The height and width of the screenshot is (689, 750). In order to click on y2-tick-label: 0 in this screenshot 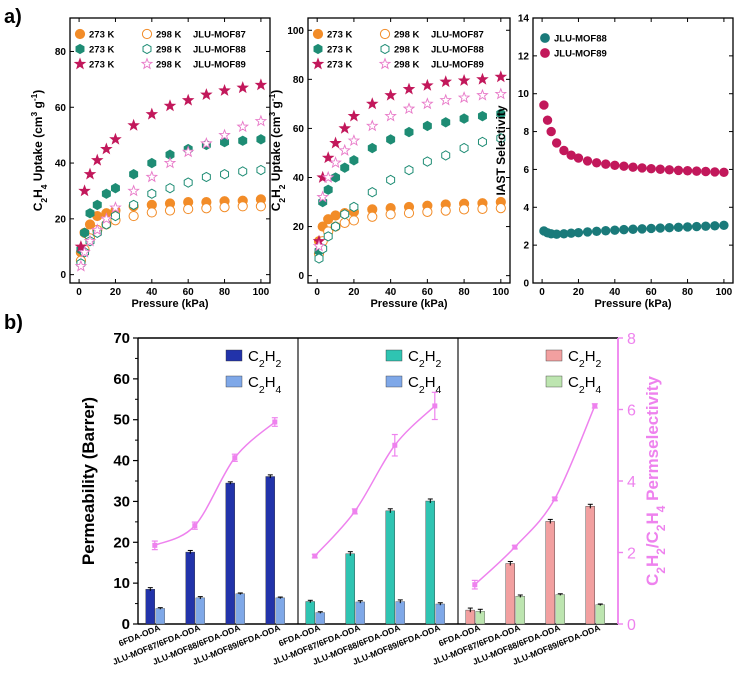, I will do `click(631, 625)`.